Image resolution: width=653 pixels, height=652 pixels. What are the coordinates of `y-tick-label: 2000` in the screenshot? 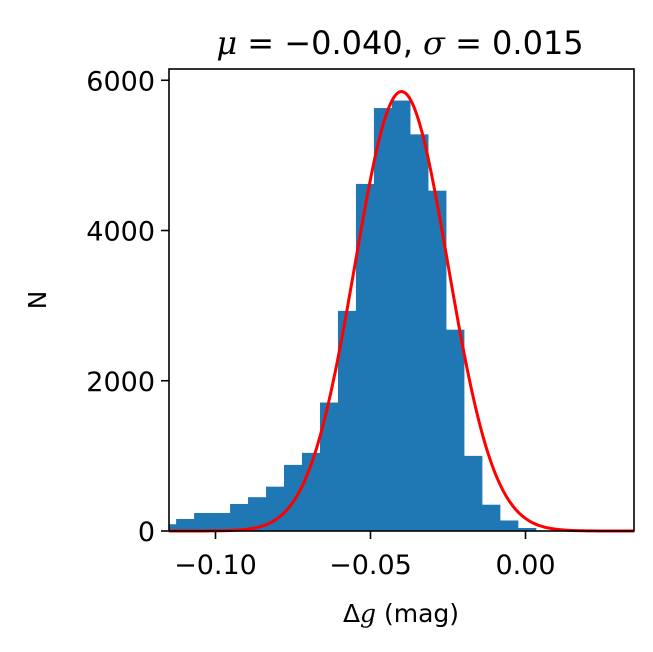 It's located at (120, 382).